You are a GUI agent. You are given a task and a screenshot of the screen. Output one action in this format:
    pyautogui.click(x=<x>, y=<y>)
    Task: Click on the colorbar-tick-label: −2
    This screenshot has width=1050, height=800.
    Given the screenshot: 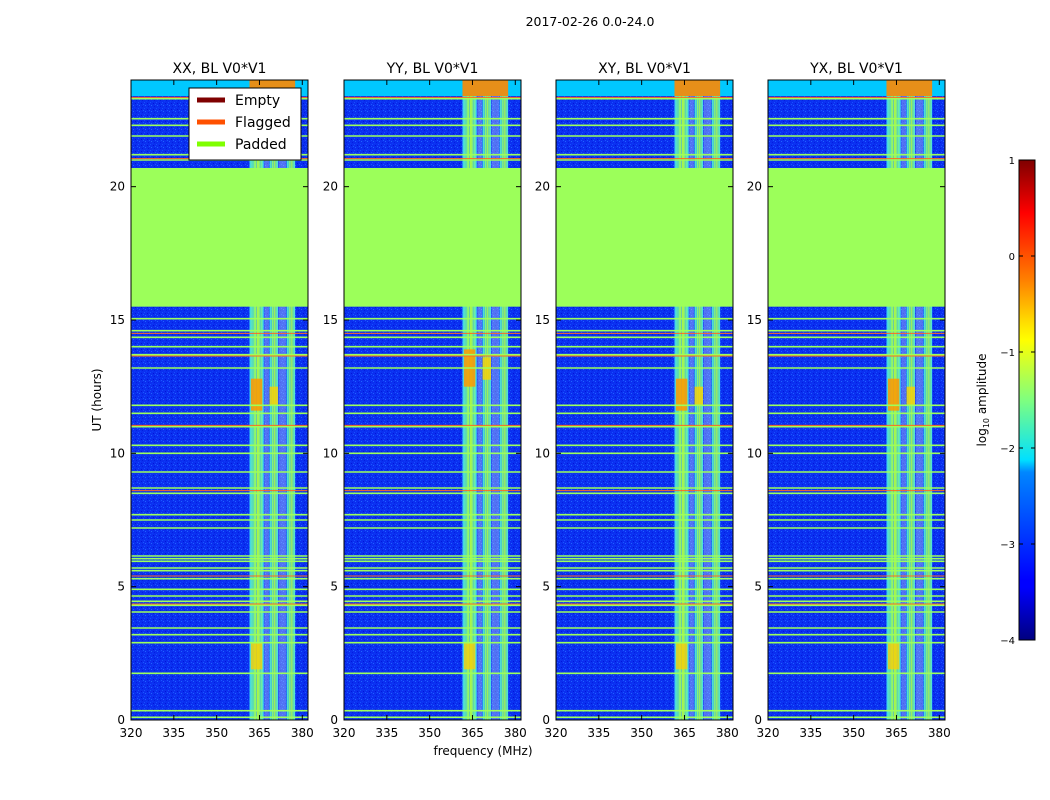 What is the action you would take?
    pyautogui.click(x=1007, y=449)
    